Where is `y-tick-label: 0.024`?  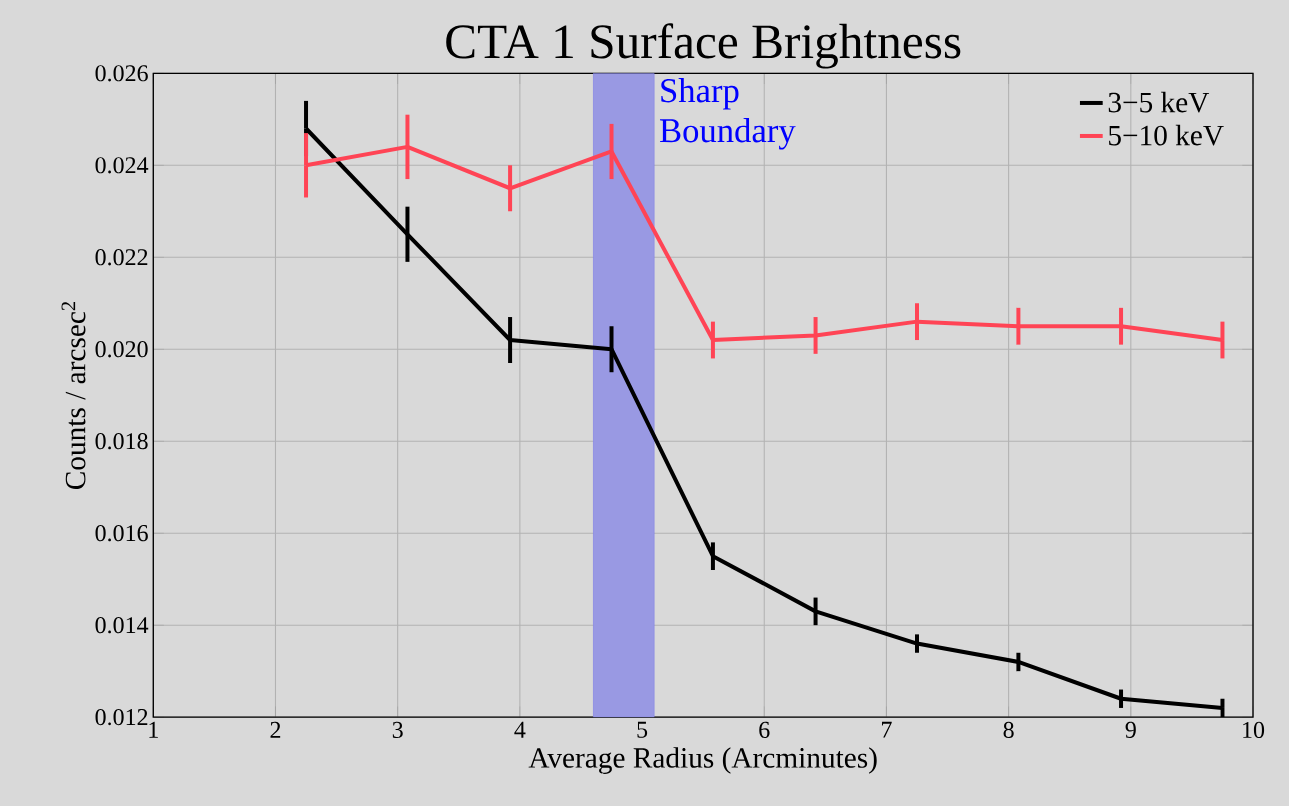 y-tick-label: 0.024 is located at coordinates (122, 165).